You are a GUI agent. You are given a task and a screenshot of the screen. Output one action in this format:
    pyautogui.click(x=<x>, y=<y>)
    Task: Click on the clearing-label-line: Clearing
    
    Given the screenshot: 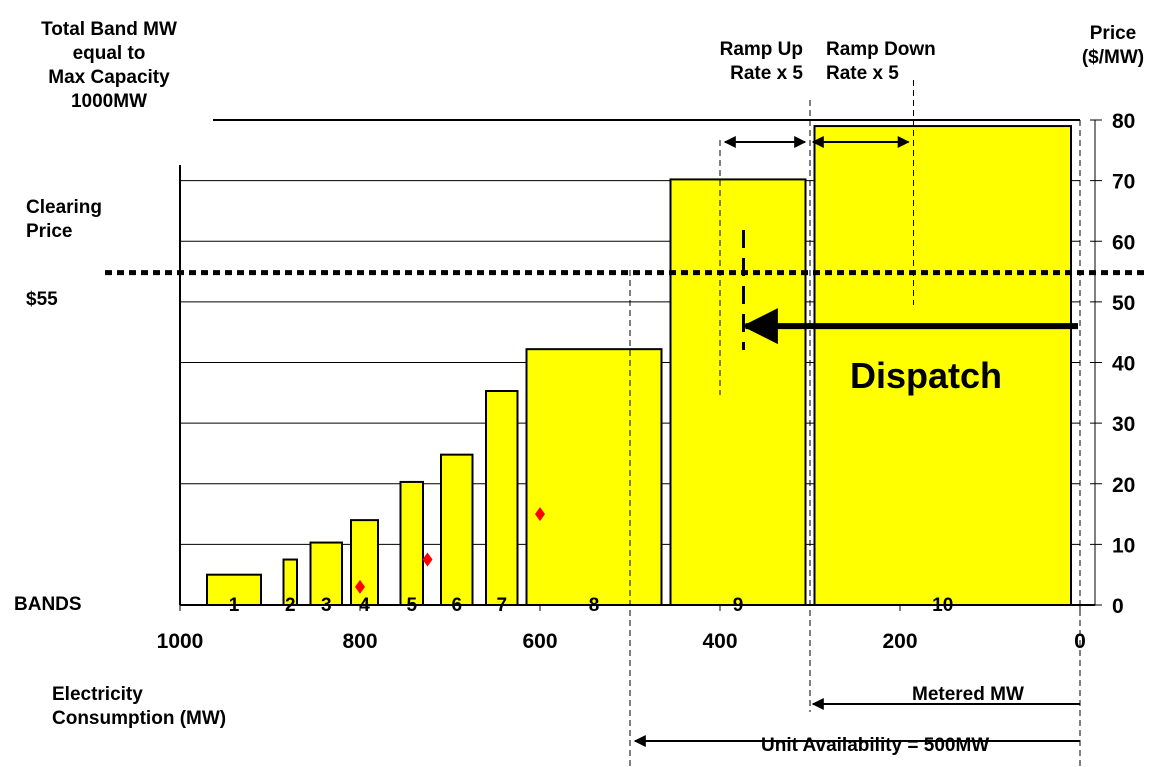 What is the action you would take?
    pyautogui.click(x=64, y=207)
    